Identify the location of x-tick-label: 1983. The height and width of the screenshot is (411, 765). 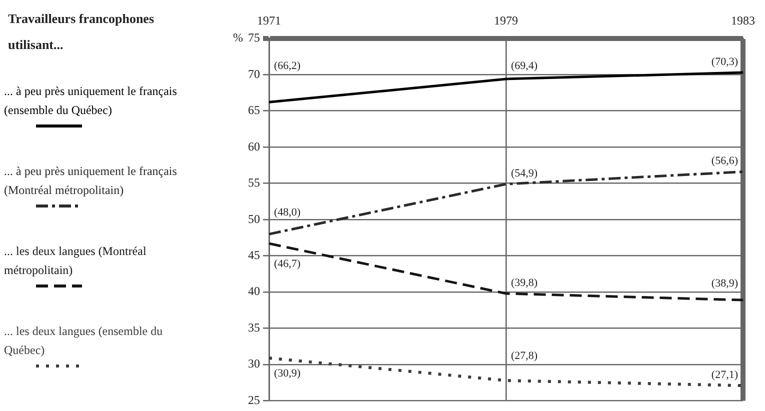
(743, 20).